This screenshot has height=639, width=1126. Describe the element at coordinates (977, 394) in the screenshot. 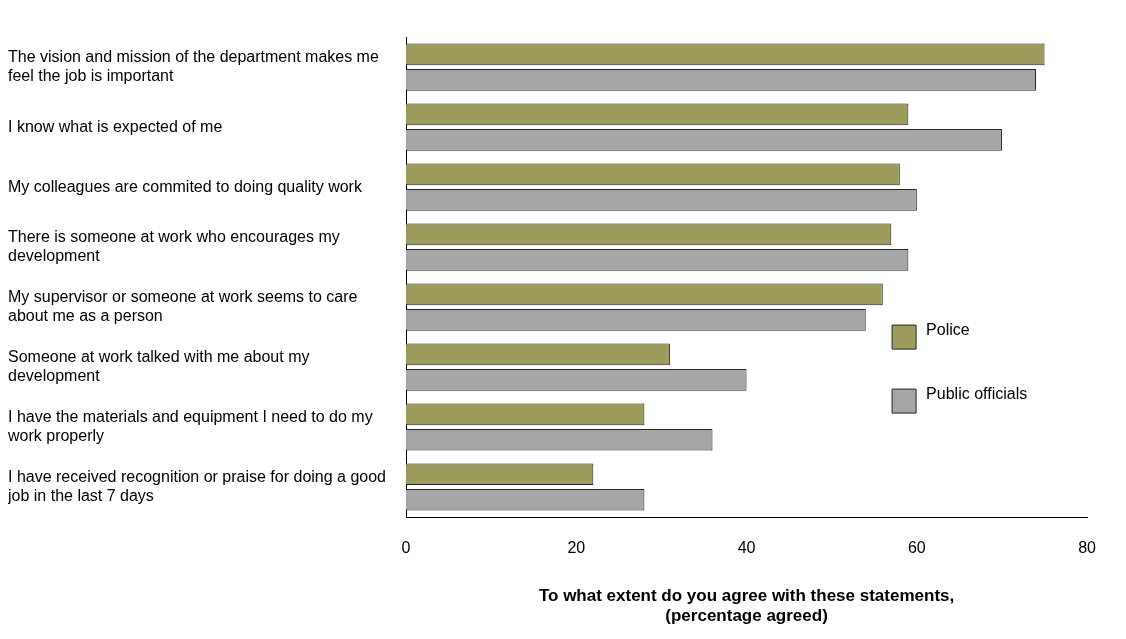

I see `legend-label: Public officials` at that location.